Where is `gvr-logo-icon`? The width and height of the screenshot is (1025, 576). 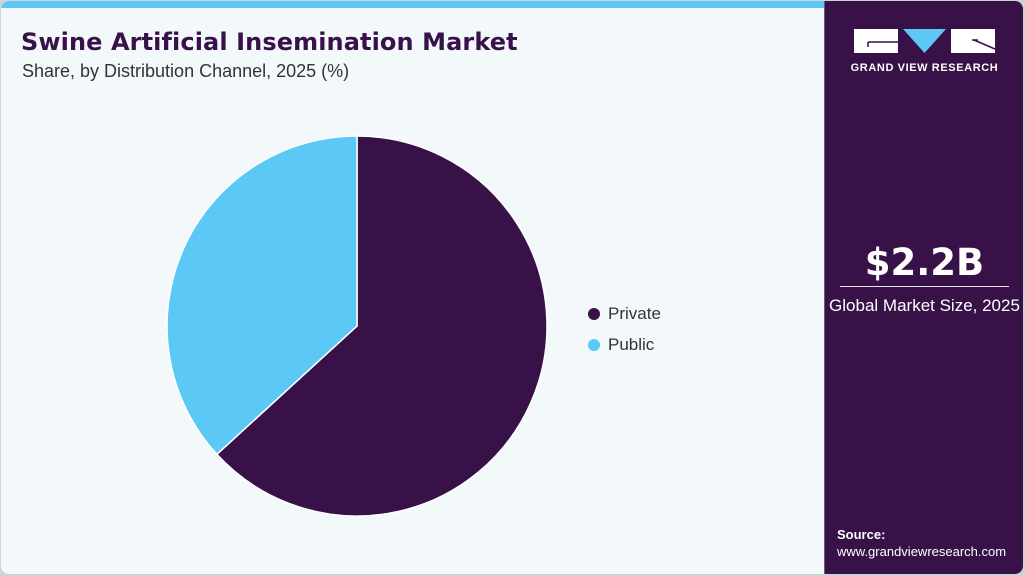
gvr-logo-icon is located at coordinates (925, 41).